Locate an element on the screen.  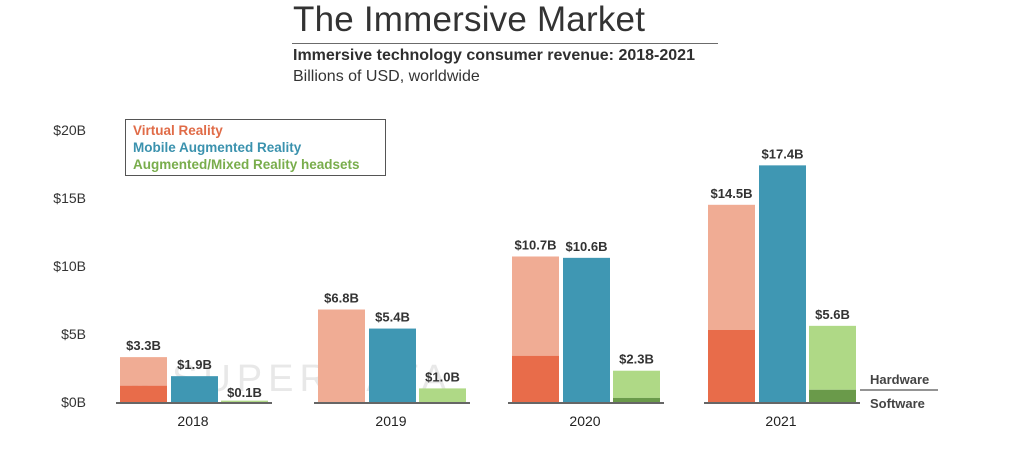
x-tick-label: 2020 is located at coordinates (584, 421).